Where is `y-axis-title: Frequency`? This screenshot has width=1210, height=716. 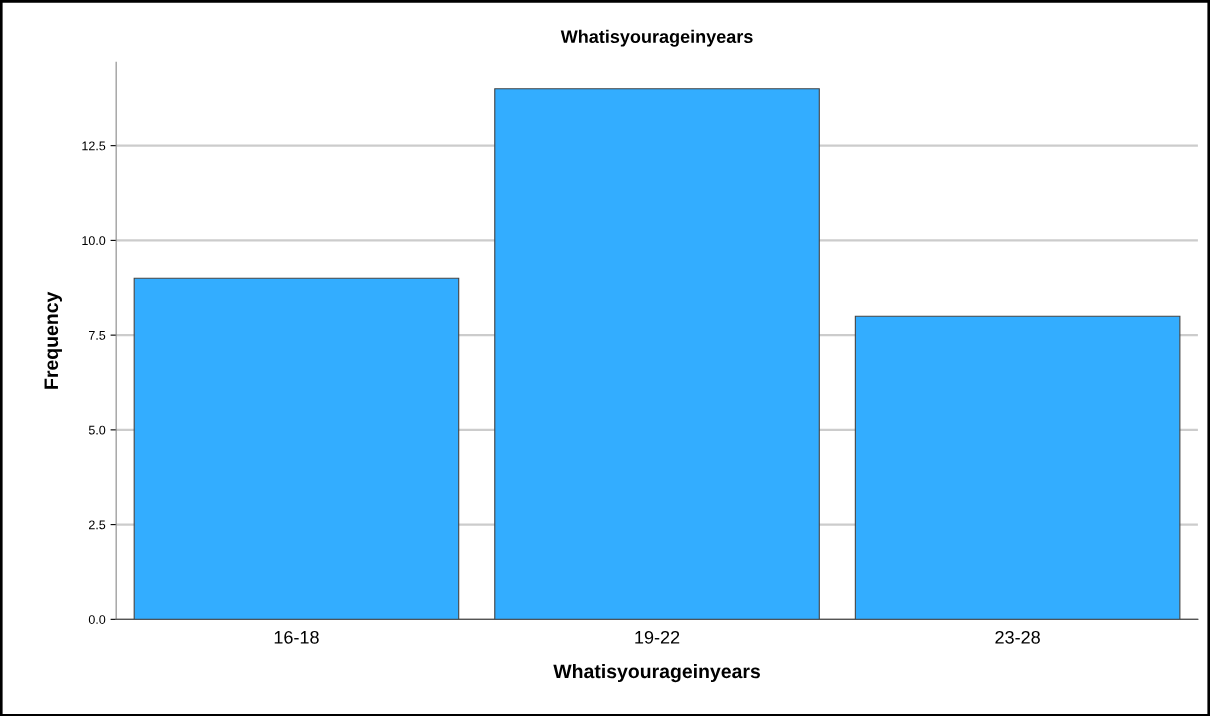 y-axis-title: Frequency is located at coordinates (53, 340).